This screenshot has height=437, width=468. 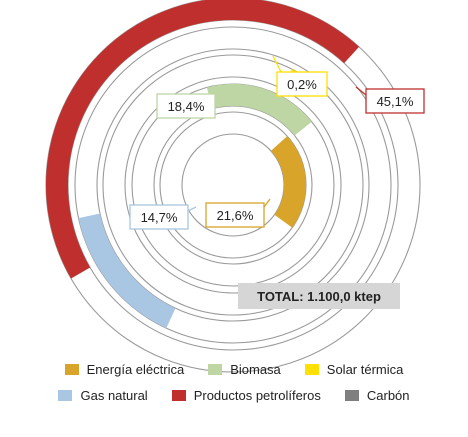 I want to click on data-label-2: 0,2%, so click(x=300, y=76).